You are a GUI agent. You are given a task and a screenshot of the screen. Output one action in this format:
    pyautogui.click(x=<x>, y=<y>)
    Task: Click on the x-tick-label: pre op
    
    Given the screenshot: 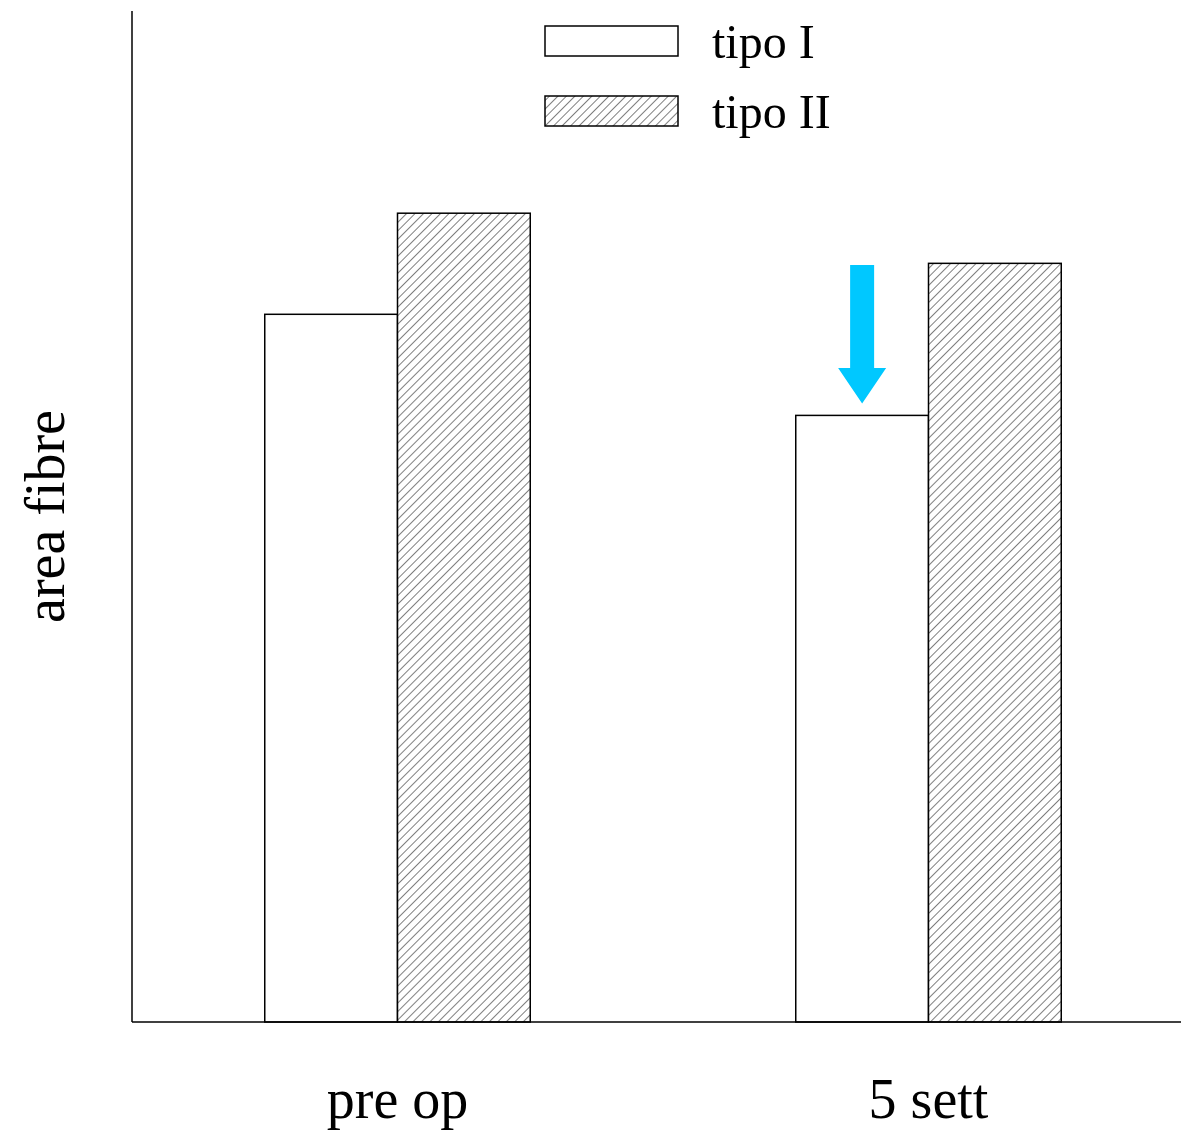 What is the action you would take?
    pyautogui.click(x=397, y=1099)
    